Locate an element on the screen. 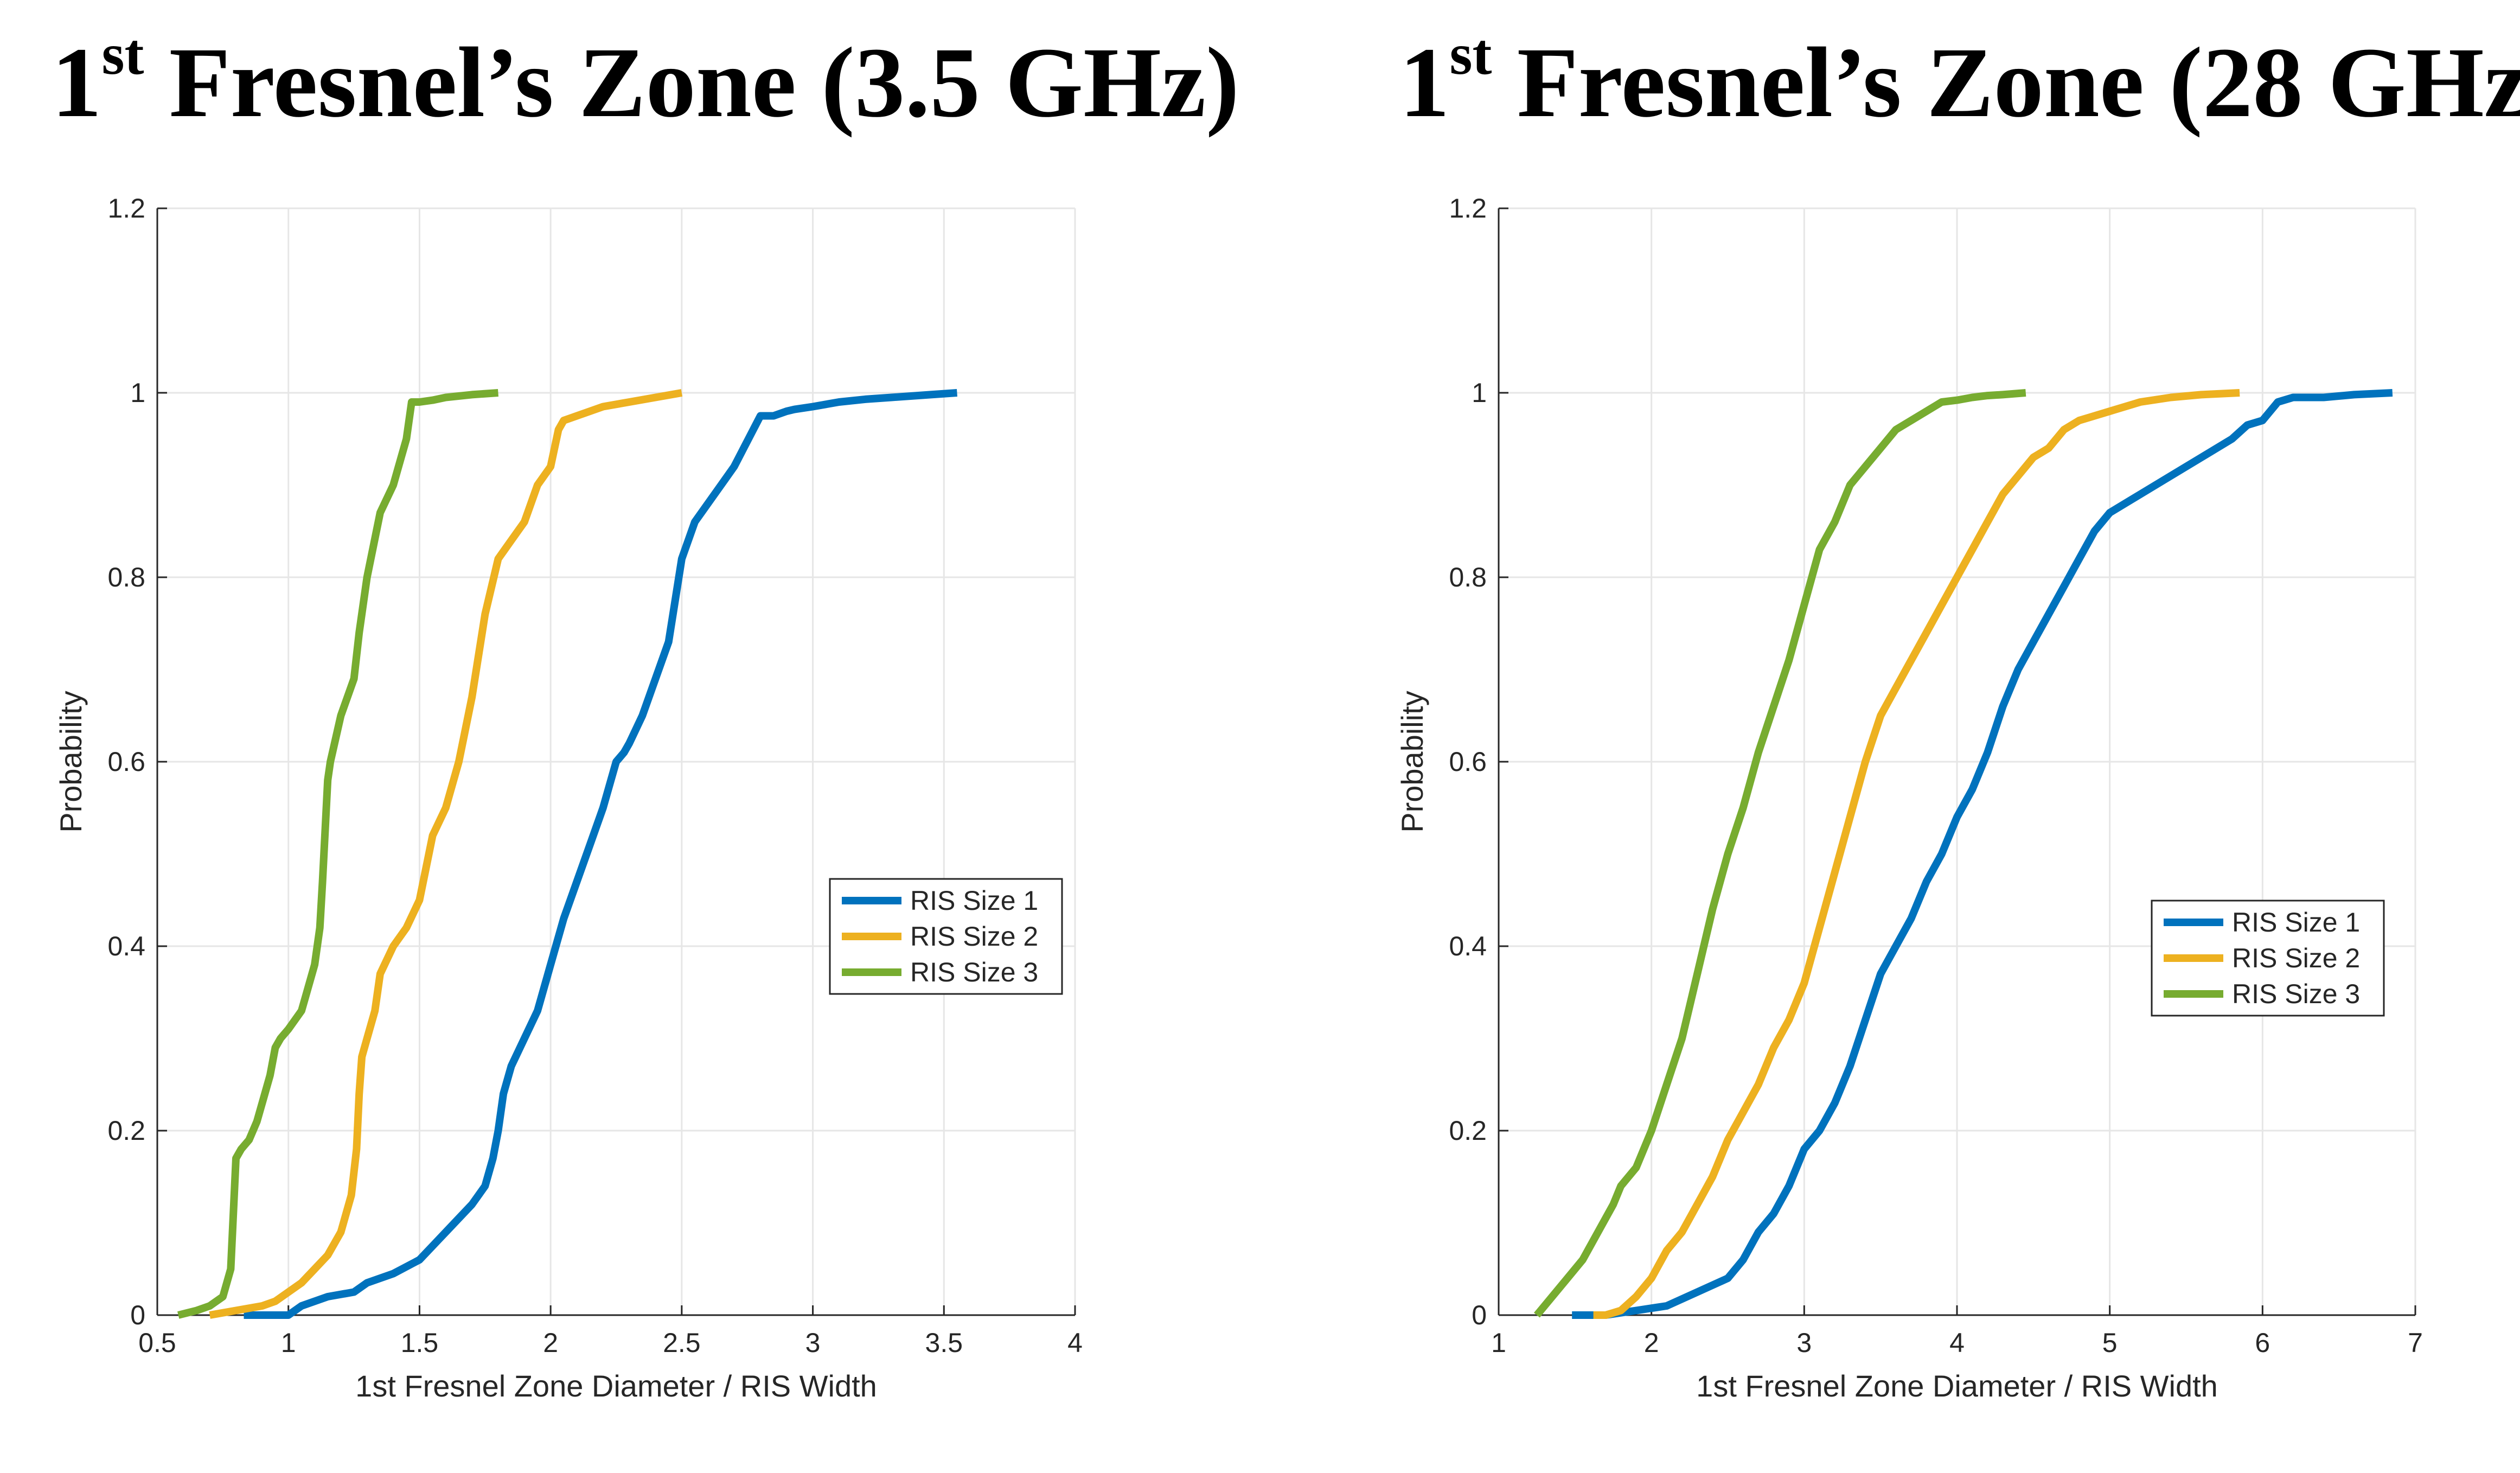 This screenshot has width=2520, height=1473. x-tick-label: 5 is located at coordinates (2110, 1343).